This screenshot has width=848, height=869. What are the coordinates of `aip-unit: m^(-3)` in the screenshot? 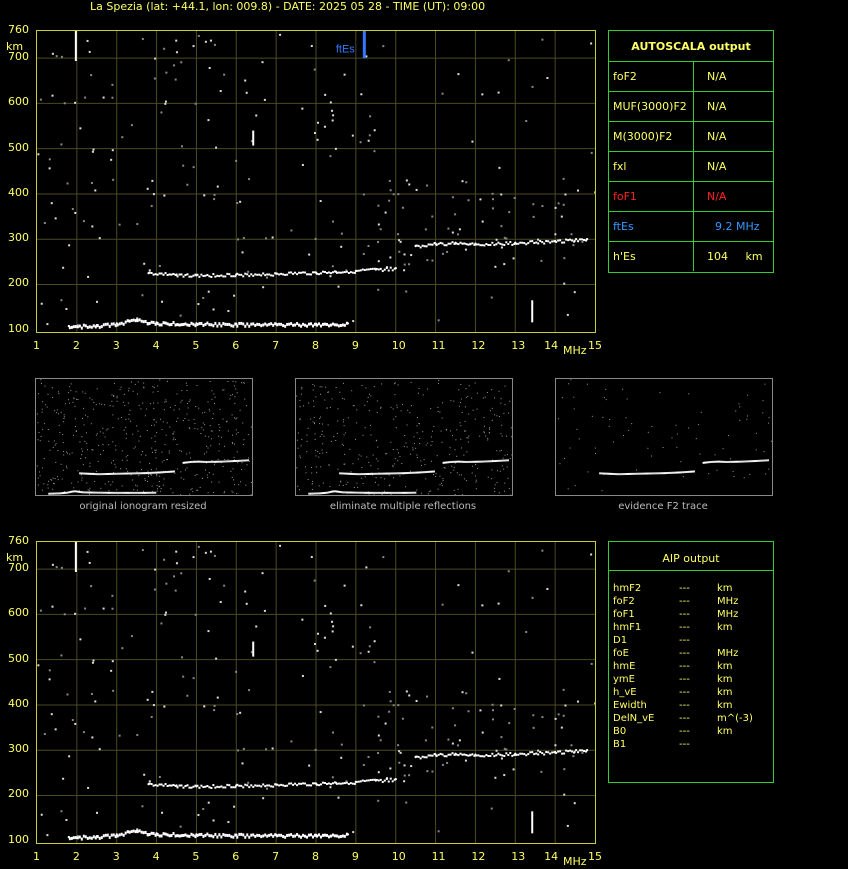 It's located at (735, 718).